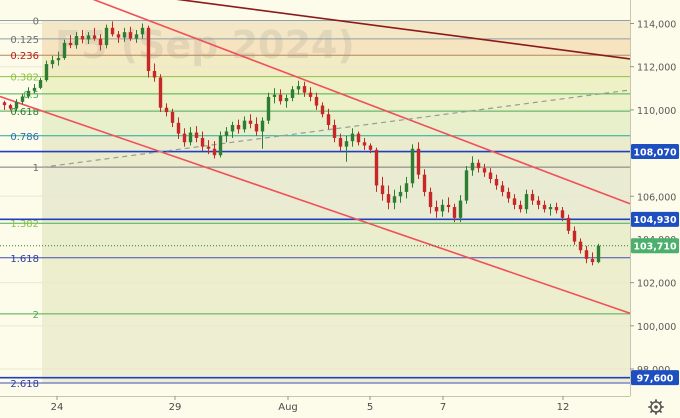  I want to click on fib-level-label: 0.5, so click(31, 95).